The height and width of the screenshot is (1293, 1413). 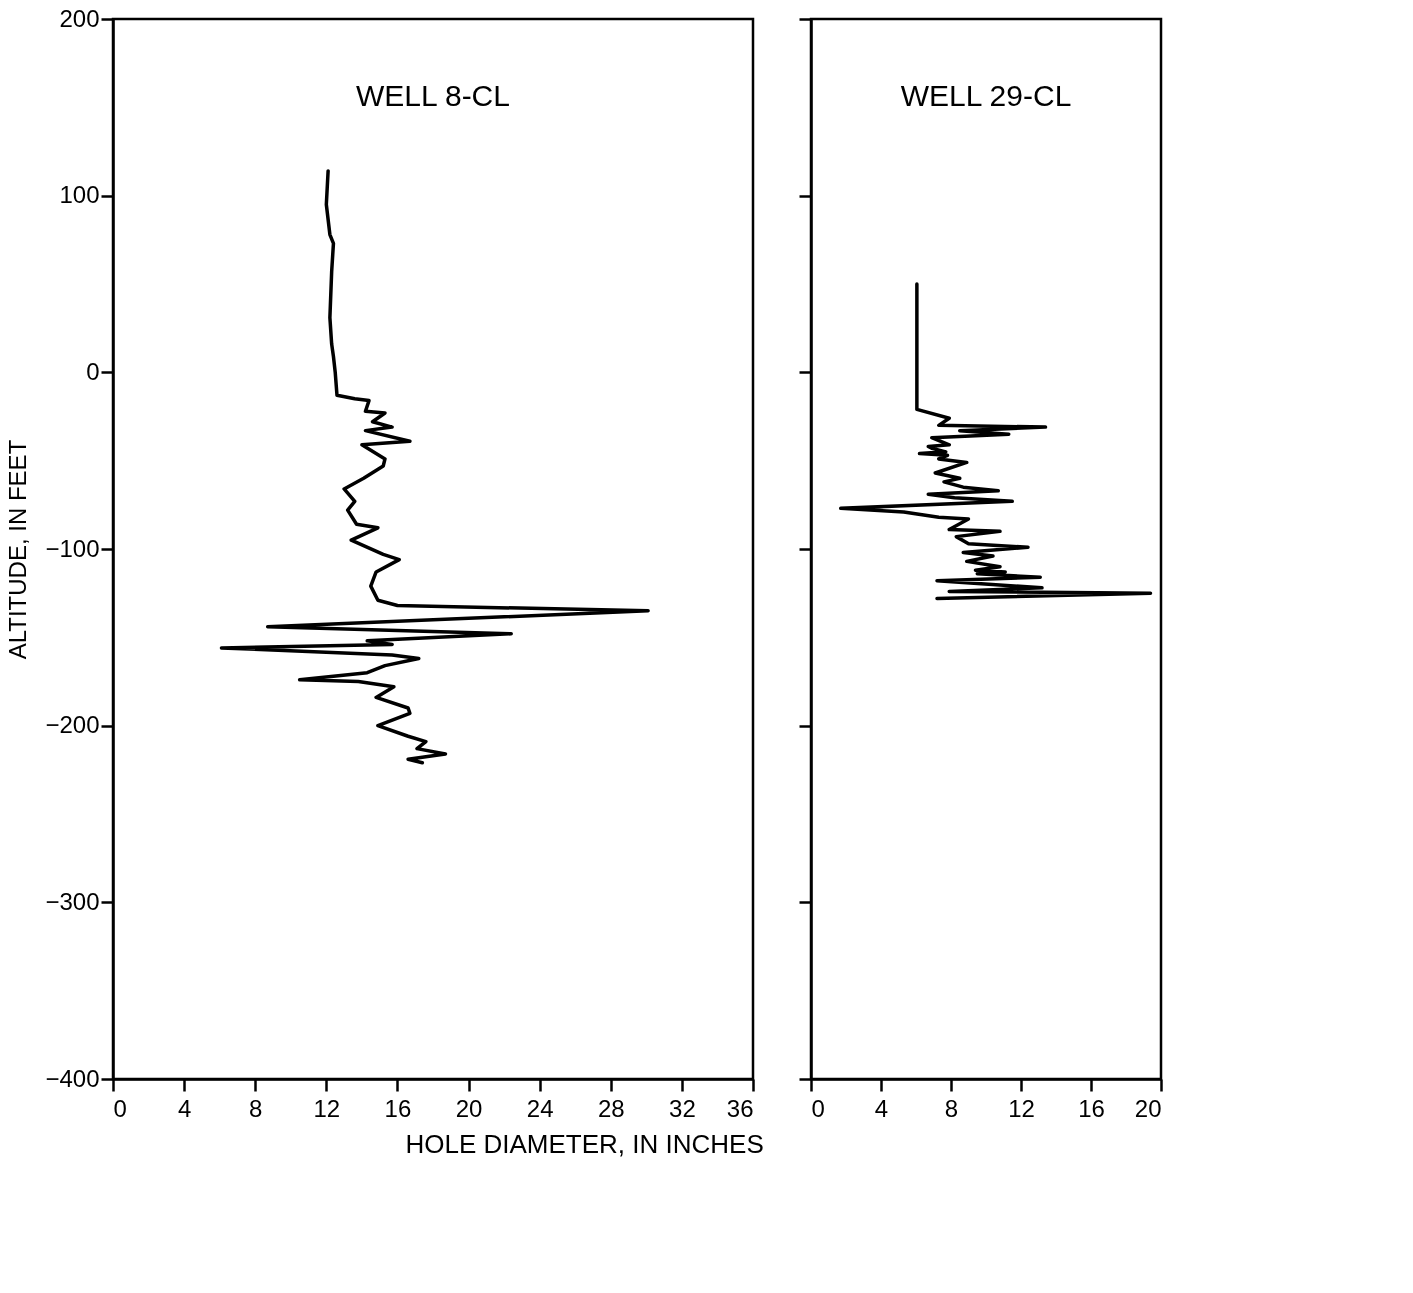 I want to click on y-tick-label: −200, so click(x=72, y=725).